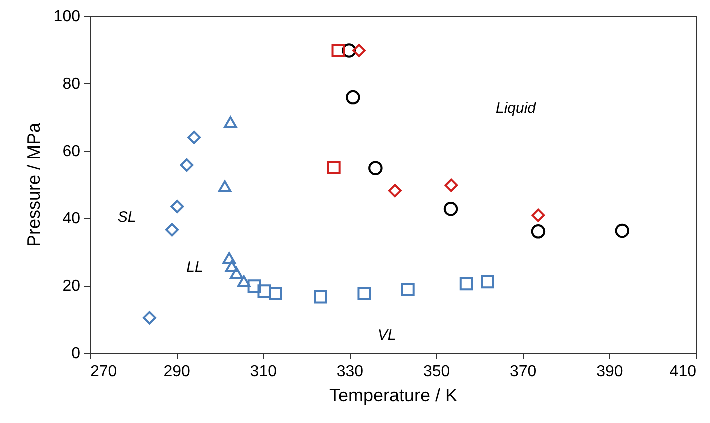  I want to click on x-tick-label: 290, so click(177, 372).